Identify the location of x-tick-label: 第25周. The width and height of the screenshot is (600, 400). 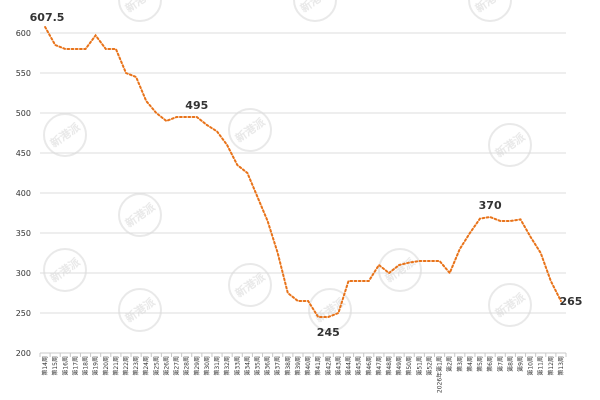
(156, 366).